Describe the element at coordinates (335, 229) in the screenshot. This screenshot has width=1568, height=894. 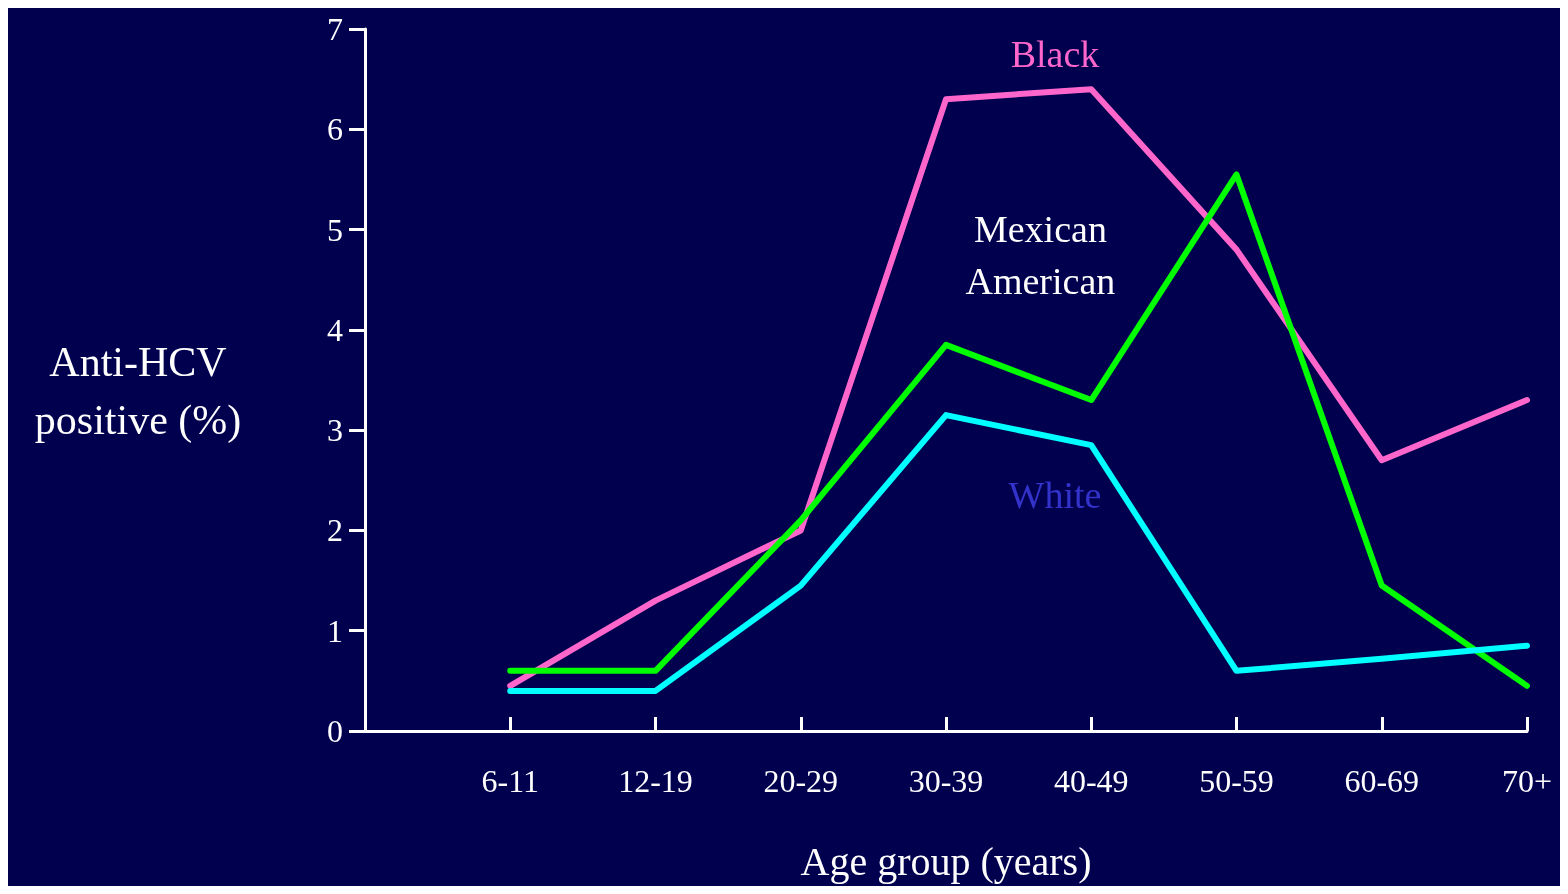
I see `y-tick-label: 5` at that location.